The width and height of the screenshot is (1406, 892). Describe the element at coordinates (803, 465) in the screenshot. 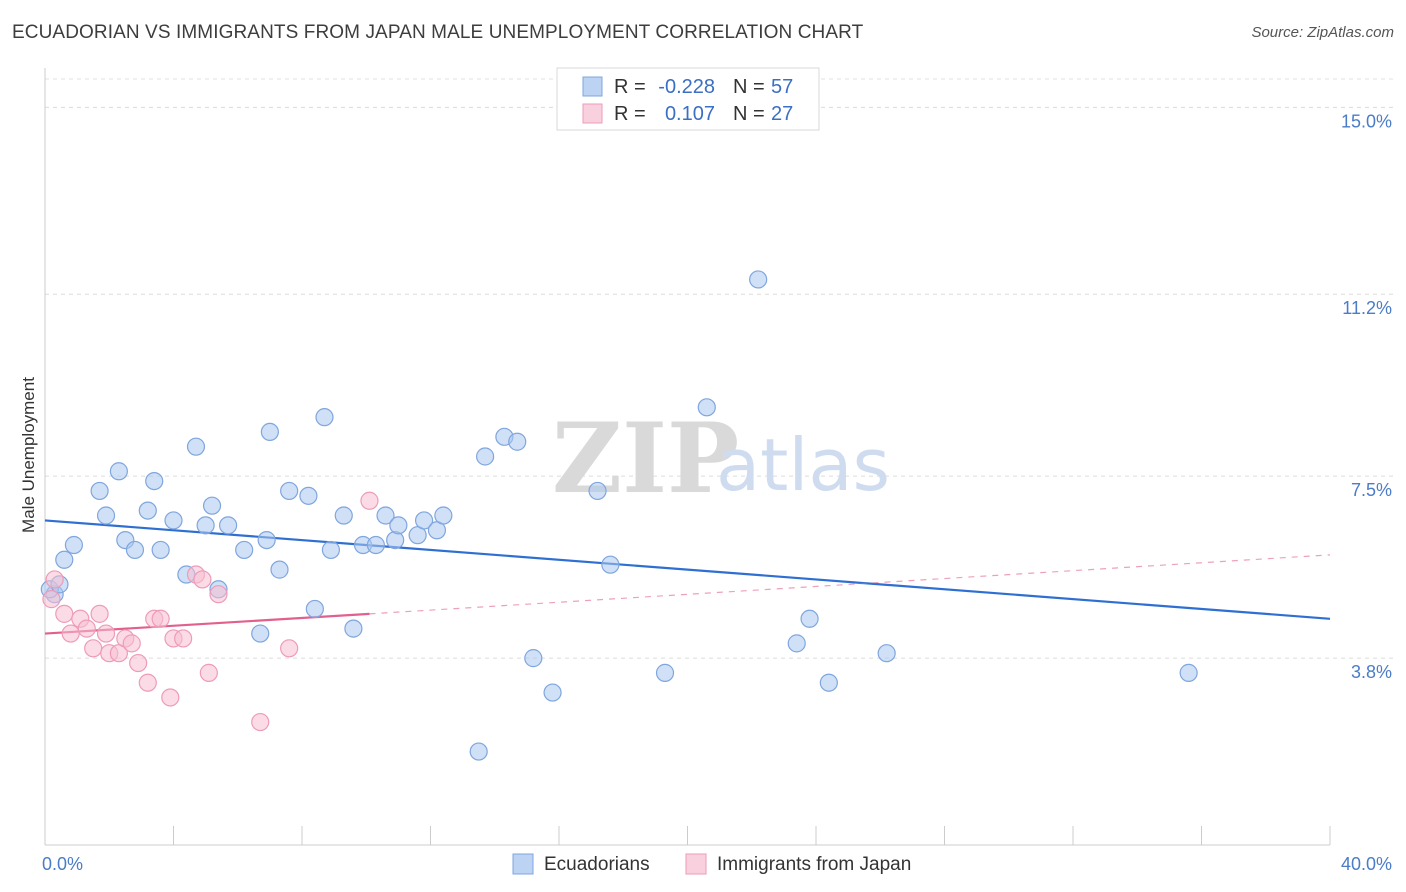

I see `watermark-atlas: atlas` at that location.